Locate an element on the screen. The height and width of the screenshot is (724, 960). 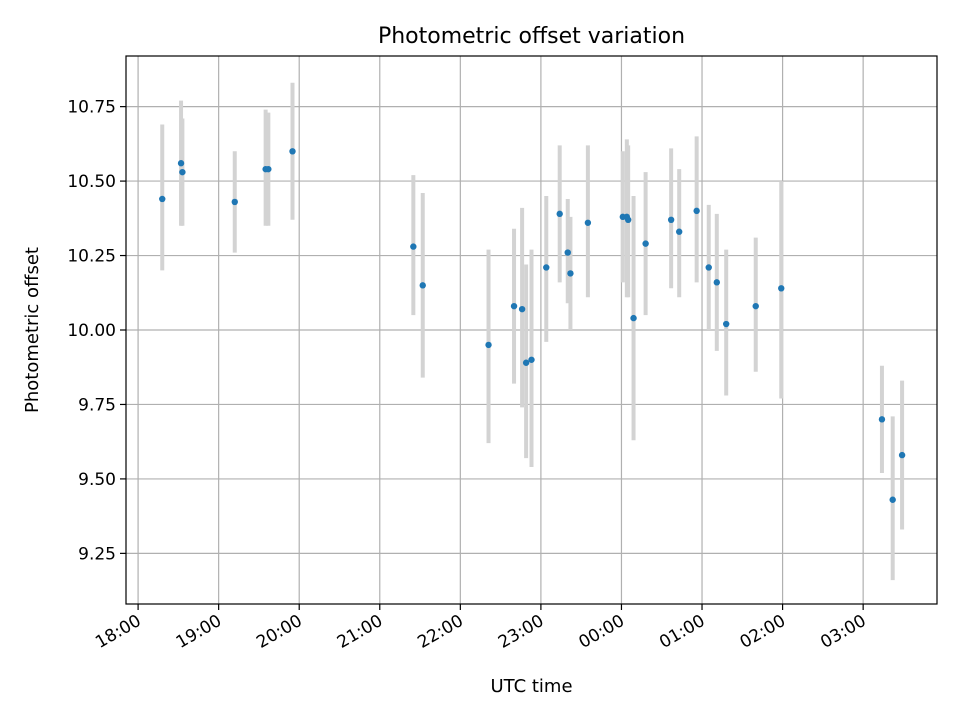
x-axis-label: UTC time is located at coordinates (531, 686).